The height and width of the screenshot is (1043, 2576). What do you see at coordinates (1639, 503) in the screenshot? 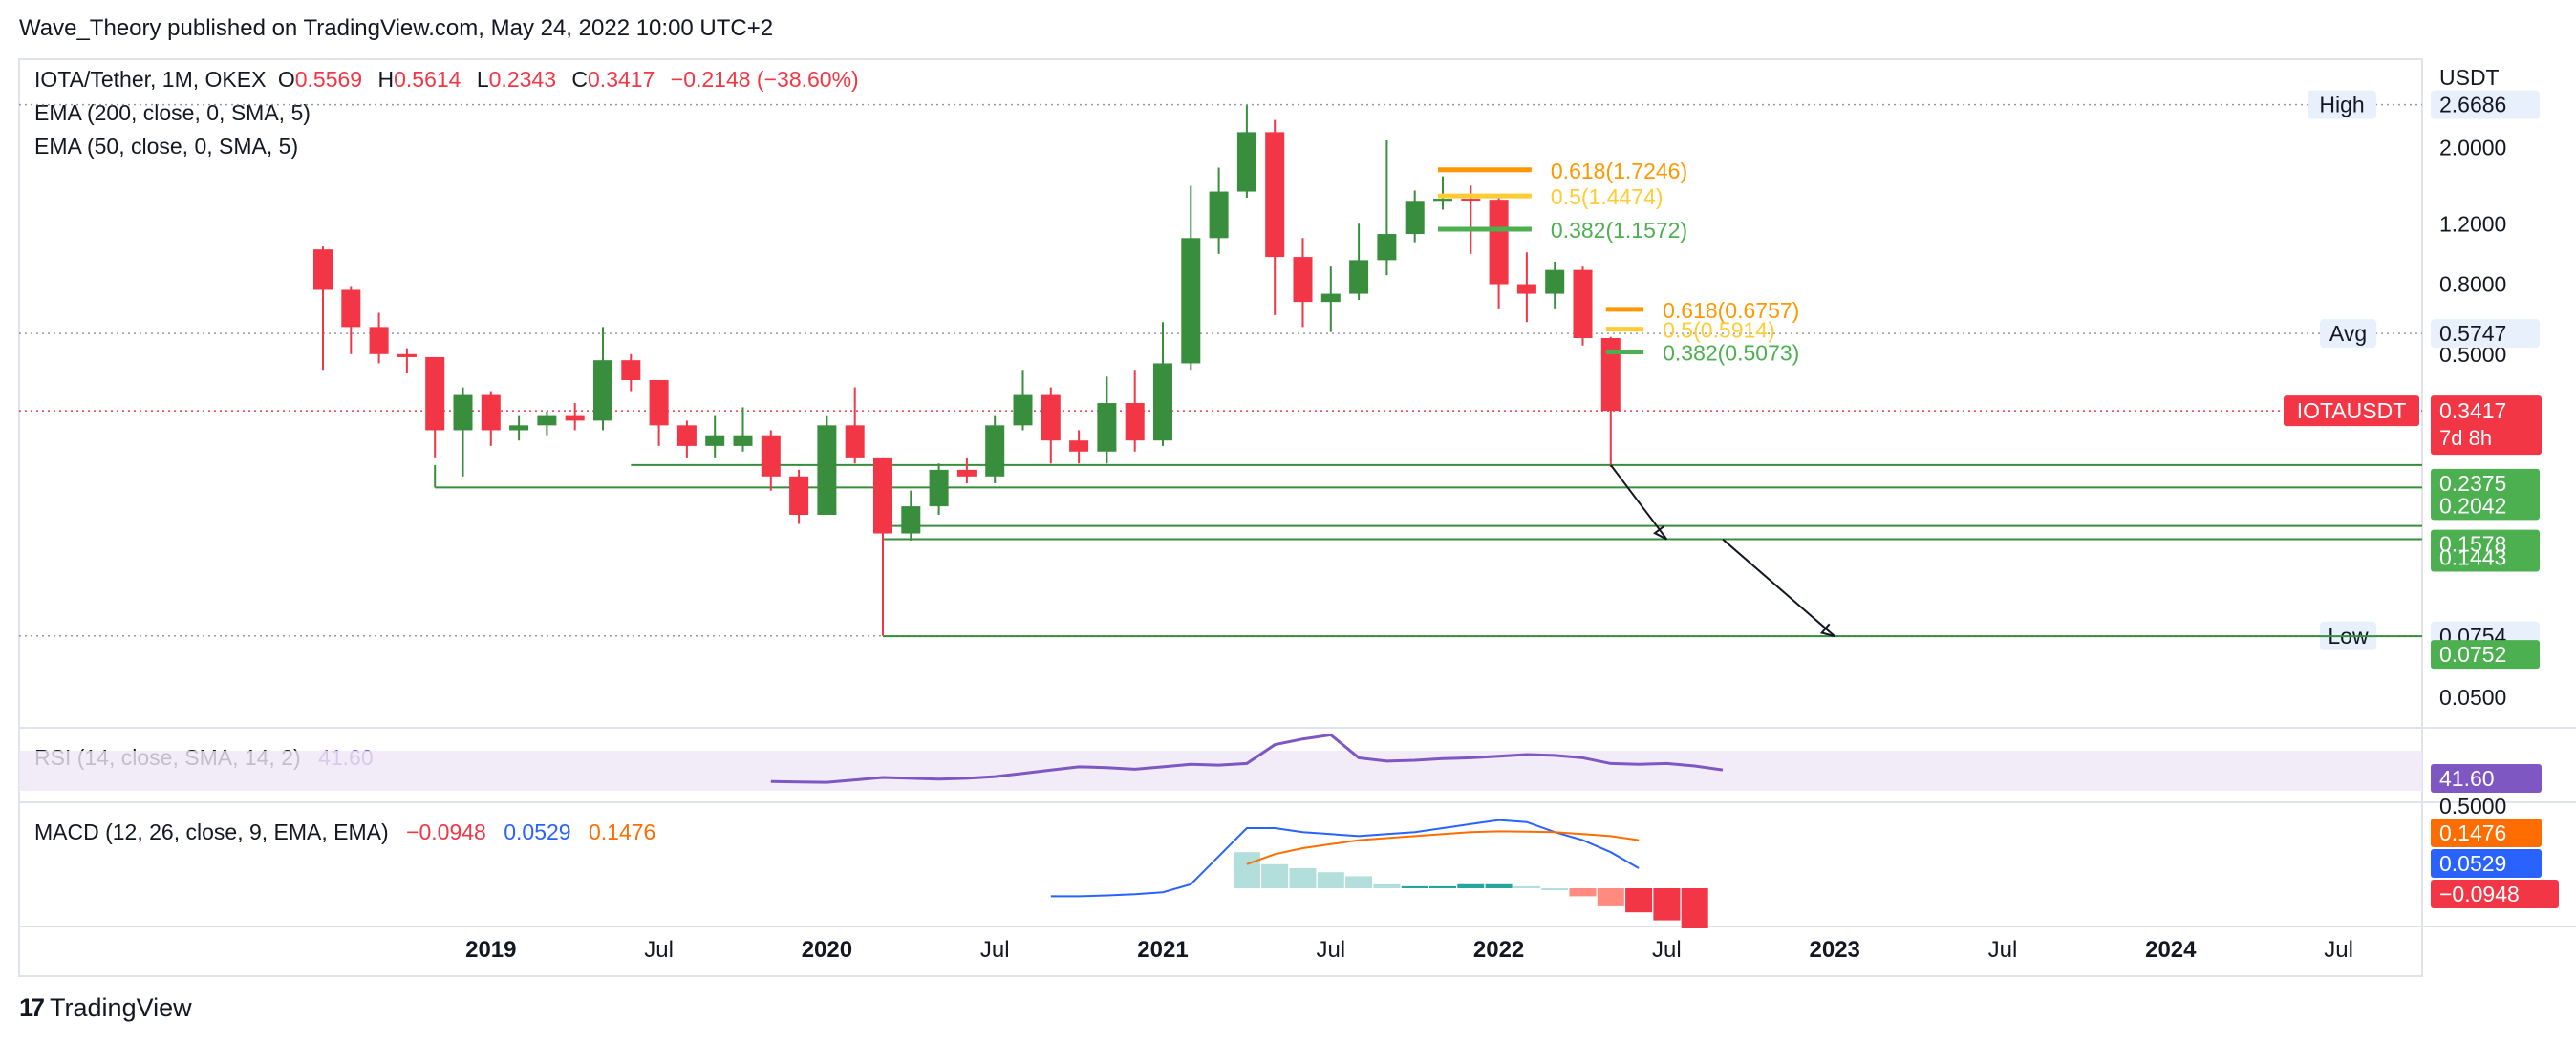
I see `projection-arrow` at bounding box center [1639, 503].